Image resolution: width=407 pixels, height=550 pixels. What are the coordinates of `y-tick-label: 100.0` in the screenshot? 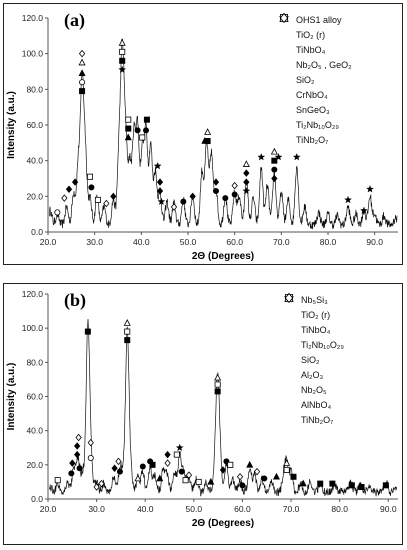 It's located at (33, 328).